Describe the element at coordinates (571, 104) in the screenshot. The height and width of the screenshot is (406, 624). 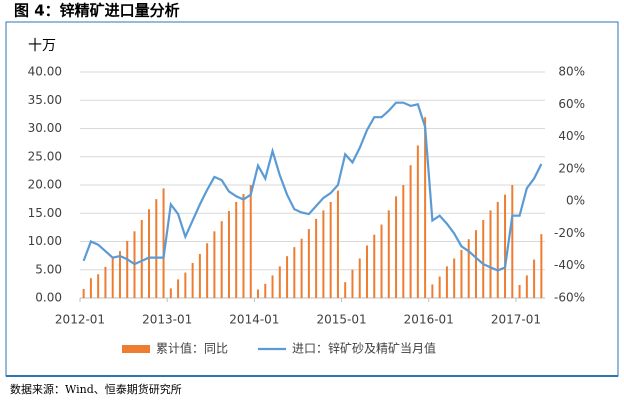
I see `y2-tick-label: 60%` at that location.